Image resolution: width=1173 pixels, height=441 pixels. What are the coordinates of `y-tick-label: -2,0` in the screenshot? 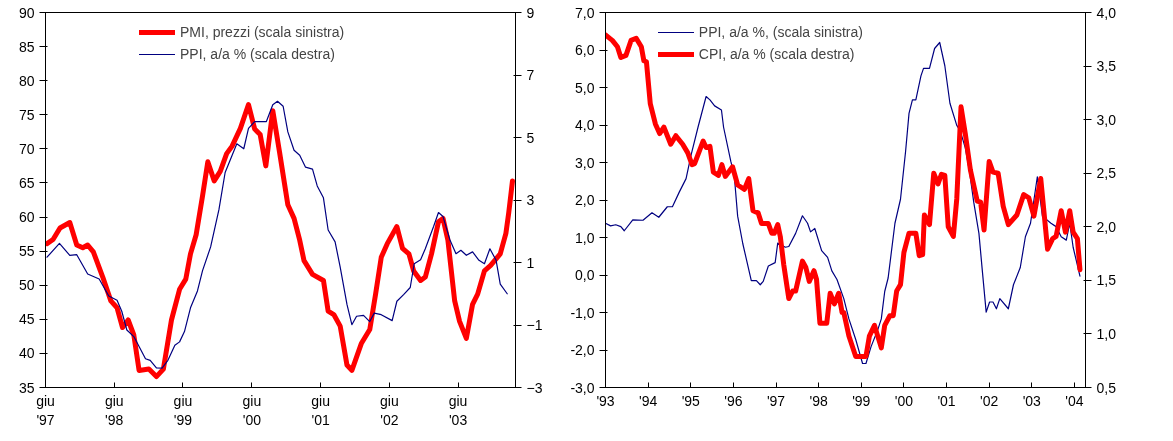 It's located at (582, 350).